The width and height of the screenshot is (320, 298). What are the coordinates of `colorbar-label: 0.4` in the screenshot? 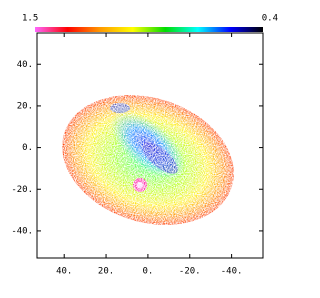 It's located at (270, 19).